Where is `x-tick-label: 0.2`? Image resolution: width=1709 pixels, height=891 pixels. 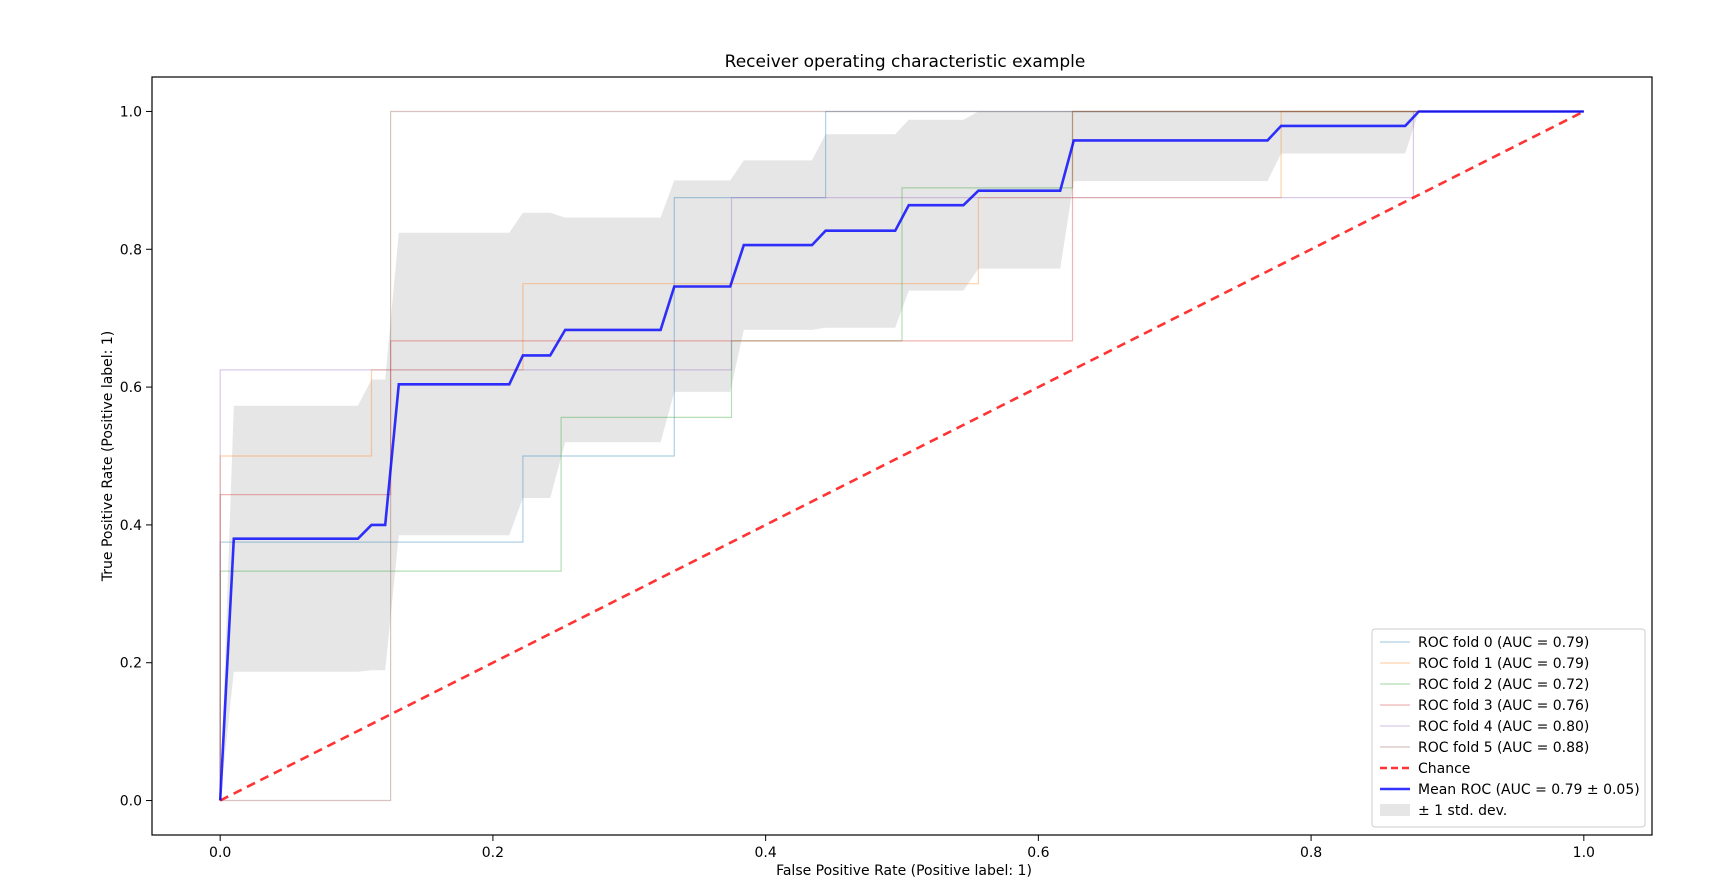
x-tick-label: 0.2 is located at coordinates (493, 853).